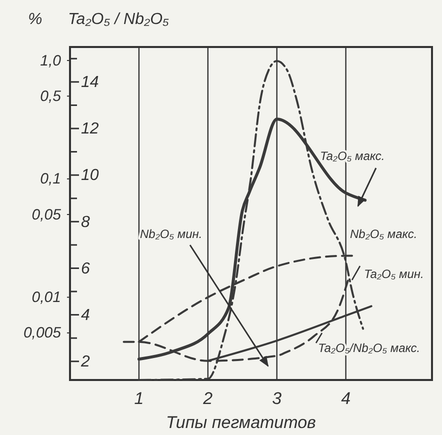 This screenshot has width=442, height=435. What do you see at coordinates (42, 333) in the screenshot?
I see `y2-tick-label: 0,005` at bounding box center [42, 333].